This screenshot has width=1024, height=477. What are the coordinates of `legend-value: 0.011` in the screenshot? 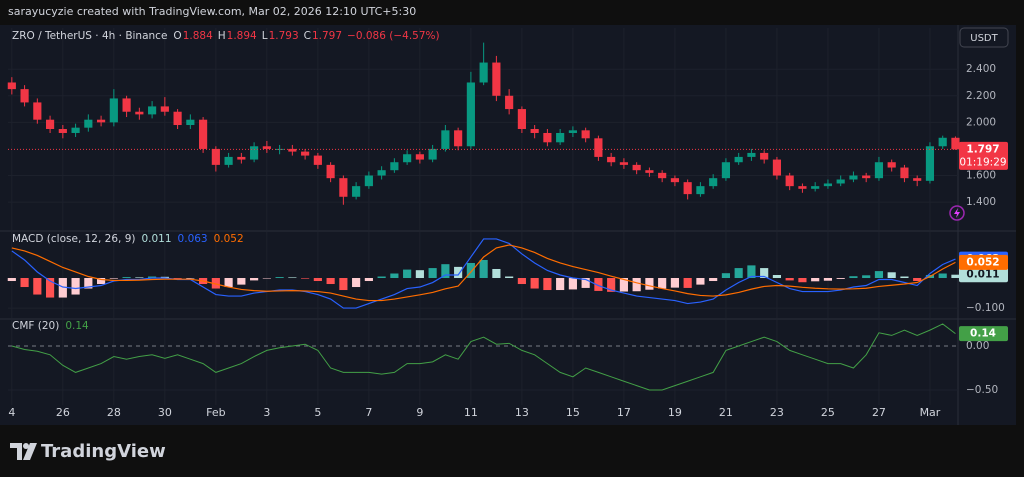 It's located at (156, 239).